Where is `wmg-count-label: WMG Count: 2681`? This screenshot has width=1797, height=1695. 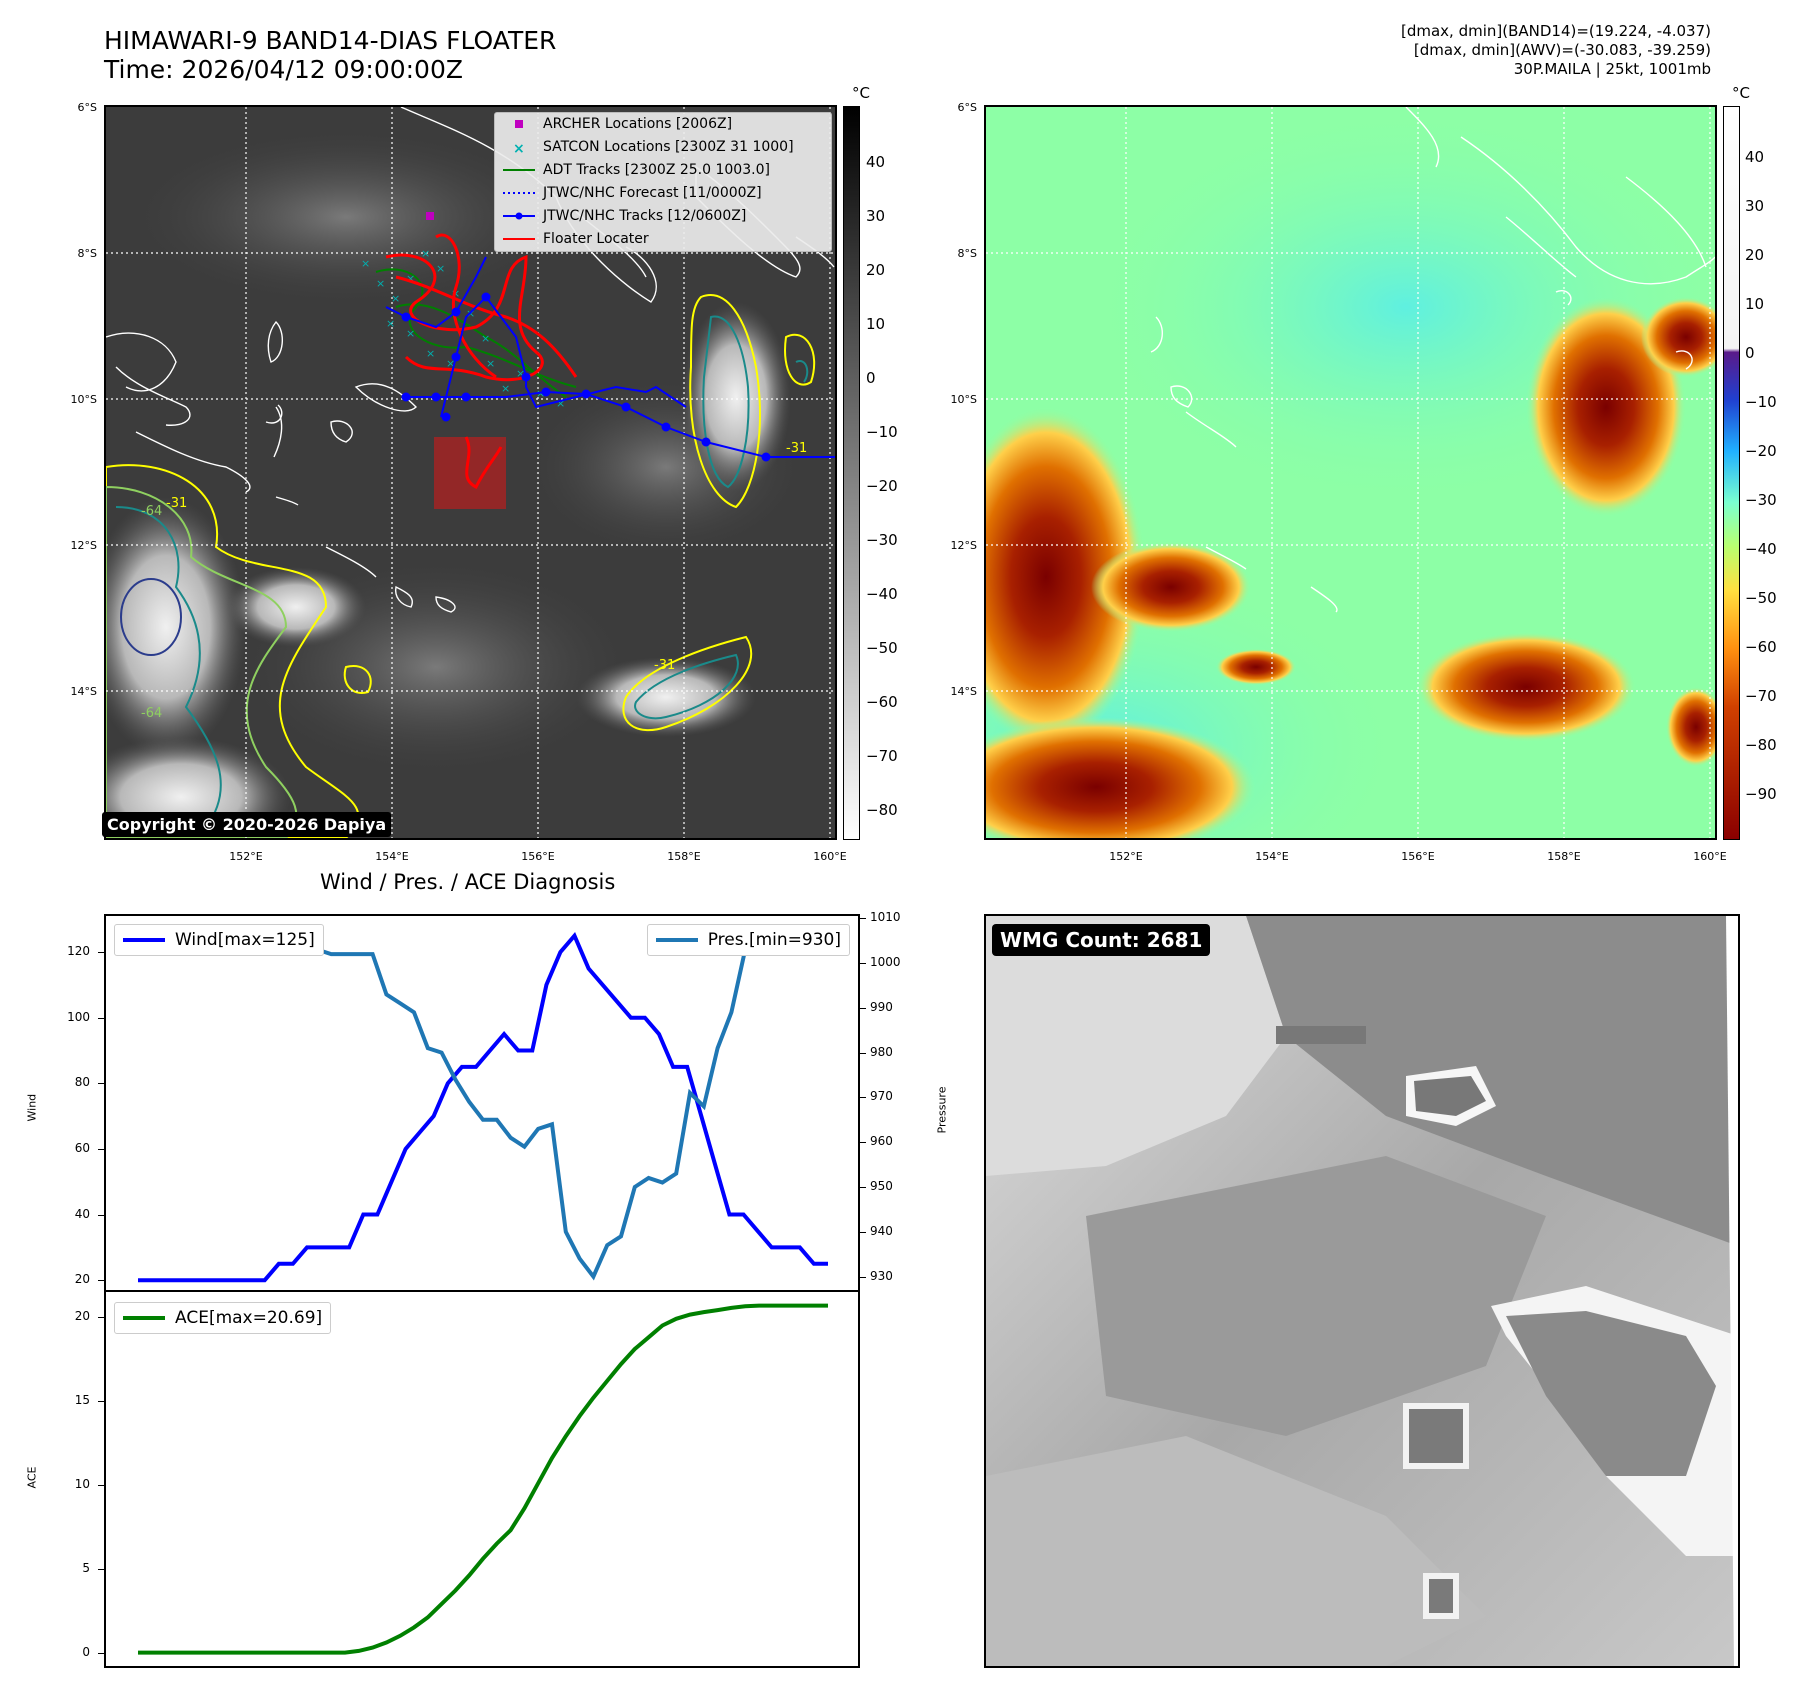 wmg-count-label: WMG Count: 2681 is located at coordinates (1101, 940).